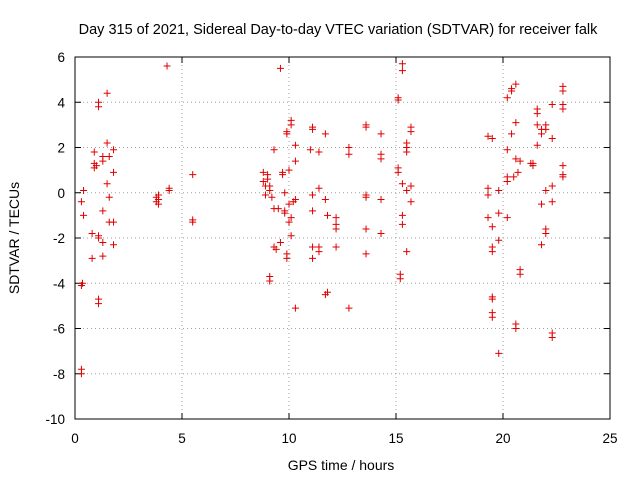 Image resolution: width=640 pixels, height=480 pixels. What do you see at coordinates (609, 438) in the screenshot?
I see `x-tick-label: 25` at bounding box center [609, 438].